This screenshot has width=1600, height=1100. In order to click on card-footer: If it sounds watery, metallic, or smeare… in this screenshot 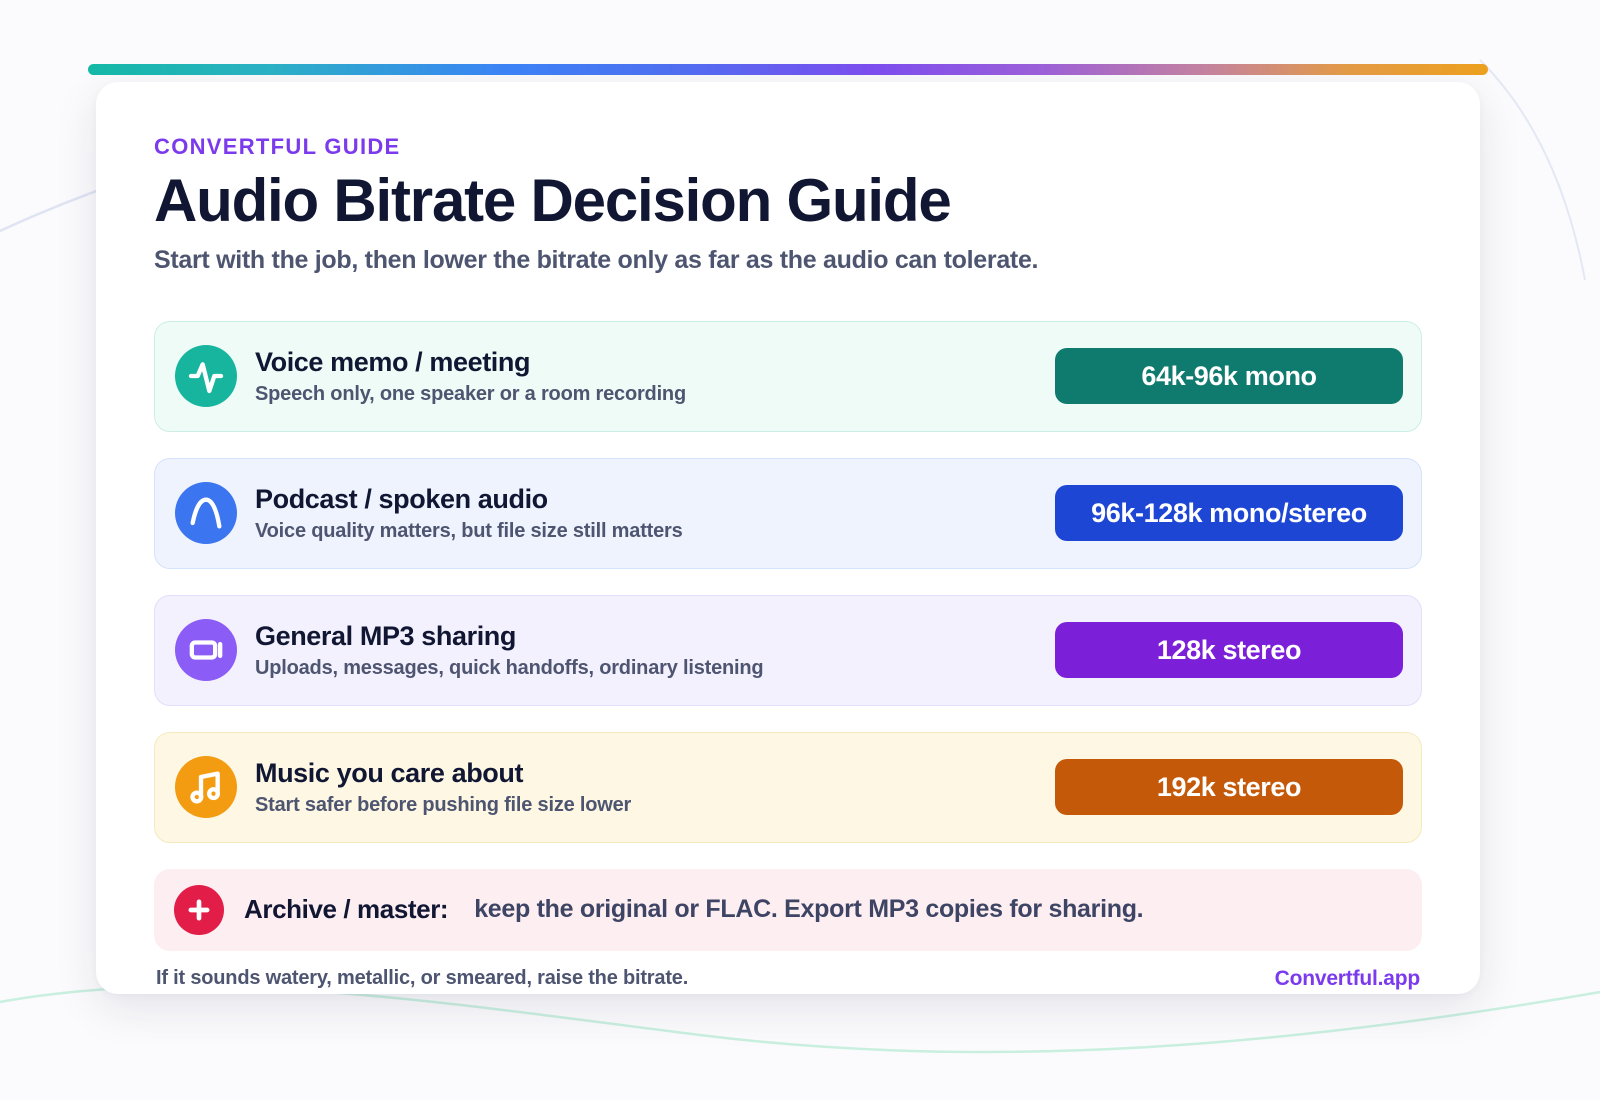, I will do `click(788, 979)`.